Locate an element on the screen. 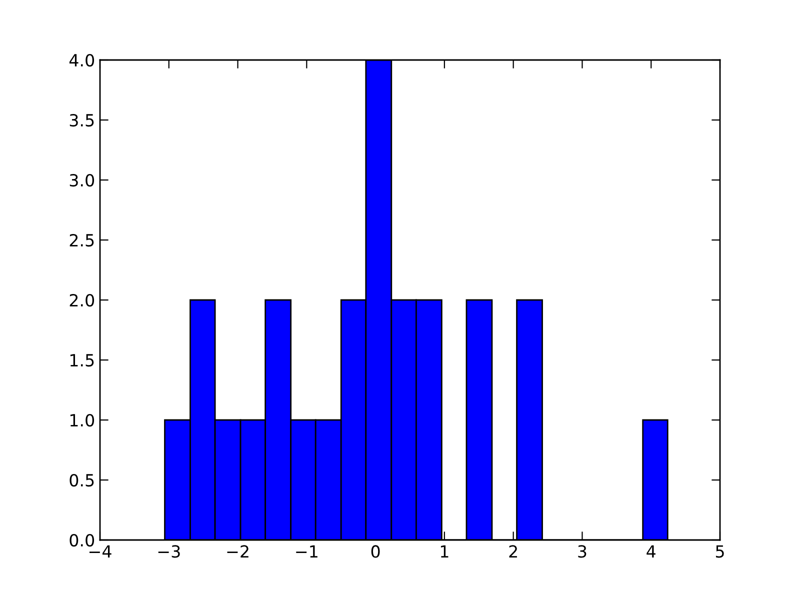  x-tick-label: 4 is located at coordinates (651, 551).